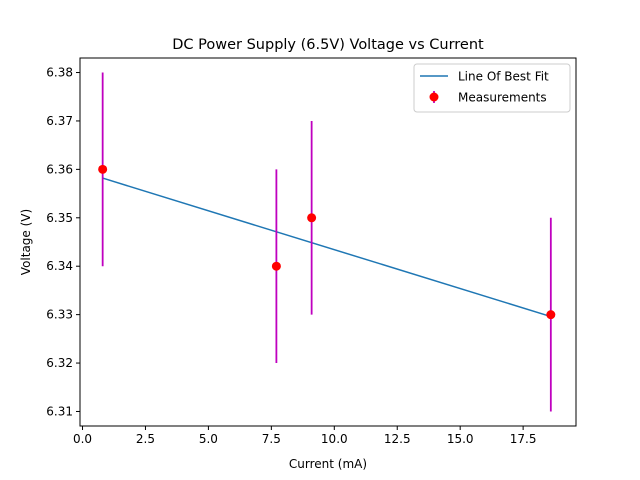 Image resolution: width=640 pixels, height=480 pixels. What do you see at coordinates (145, 439) in the screenshot?
I see `x-tick-label: 2.5` at bounding box center [145, 439].